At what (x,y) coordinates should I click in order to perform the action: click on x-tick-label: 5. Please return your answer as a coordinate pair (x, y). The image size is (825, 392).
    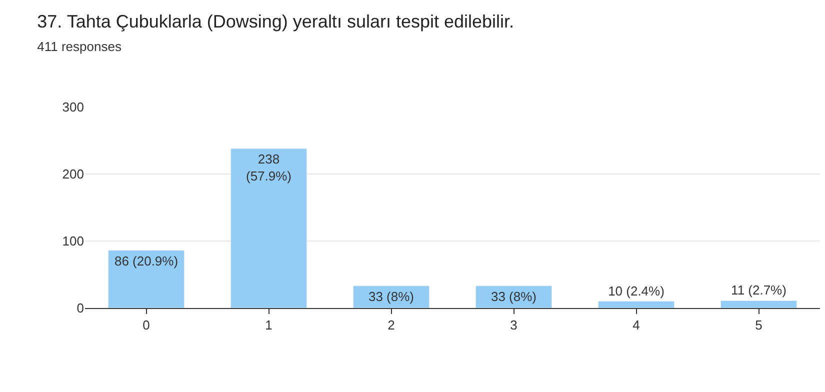
    Looking at the image, I should click on (758, 325).